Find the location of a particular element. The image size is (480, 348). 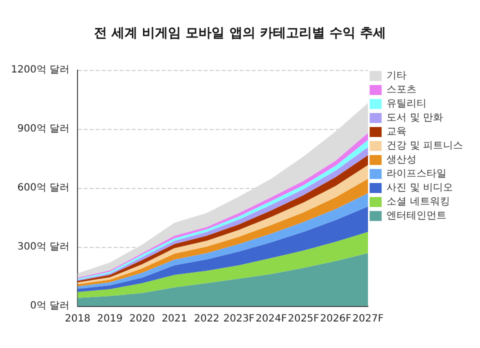

legend-label: 생산성 is located at coordinates (401, 160).